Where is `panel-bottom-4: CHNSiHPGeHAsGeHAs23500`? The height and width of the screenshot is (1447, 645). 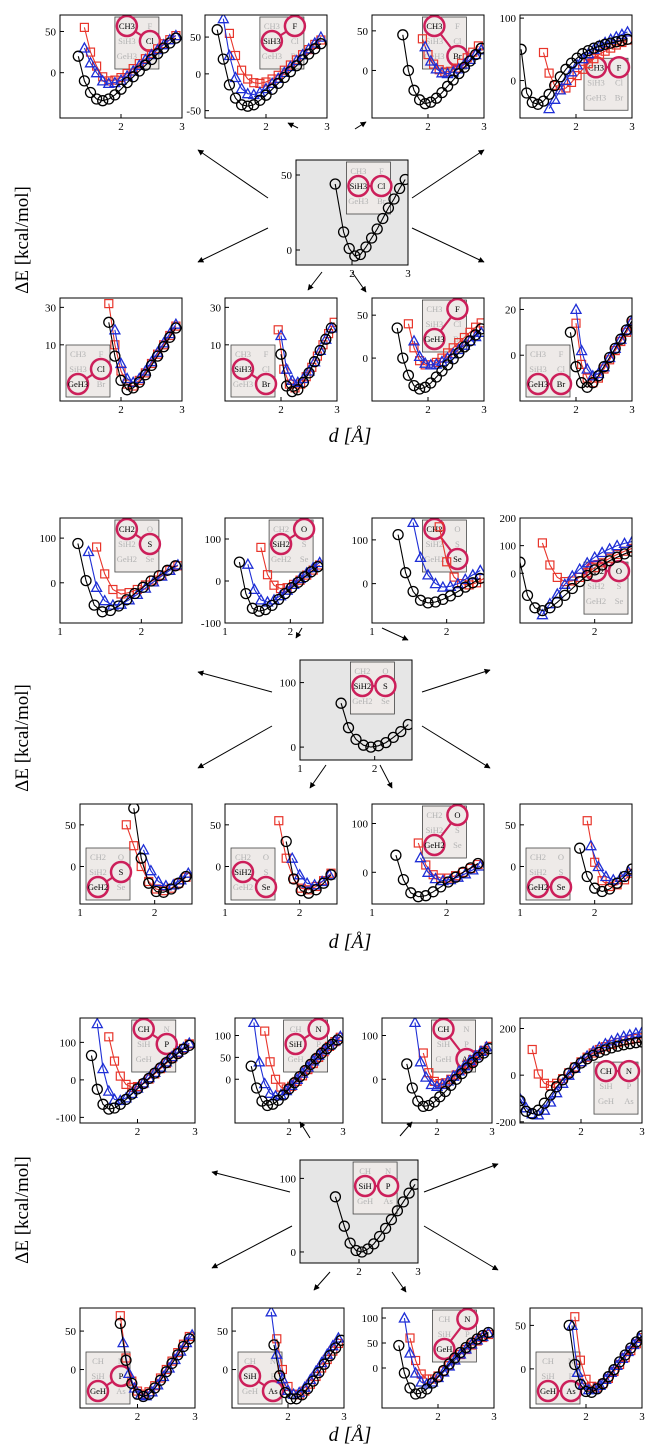
panel-bottom-4: CHNSiHPGeHAsGeHAs23500 is located at coordinates (580, 1365).